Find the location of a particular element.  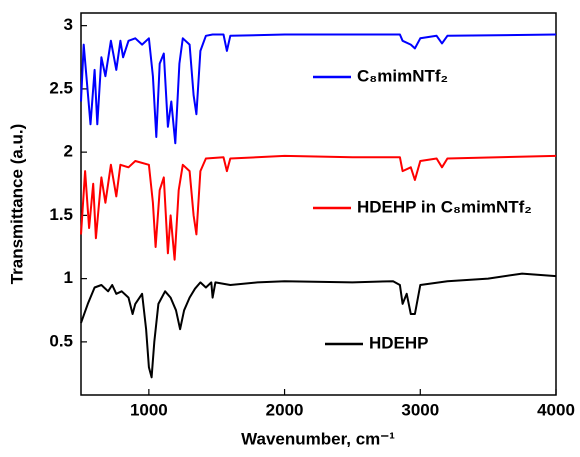

y-tick-label: 2 is located at coordinates (68, 151).